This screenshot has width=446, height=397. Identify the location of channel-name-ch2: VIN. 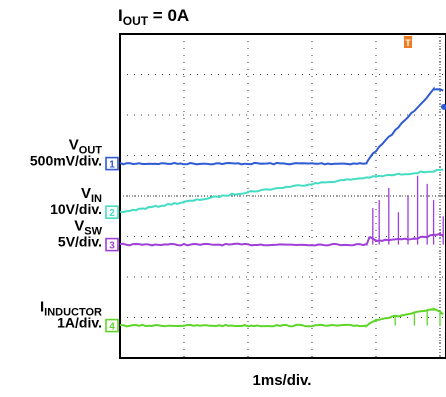
(91, 195).